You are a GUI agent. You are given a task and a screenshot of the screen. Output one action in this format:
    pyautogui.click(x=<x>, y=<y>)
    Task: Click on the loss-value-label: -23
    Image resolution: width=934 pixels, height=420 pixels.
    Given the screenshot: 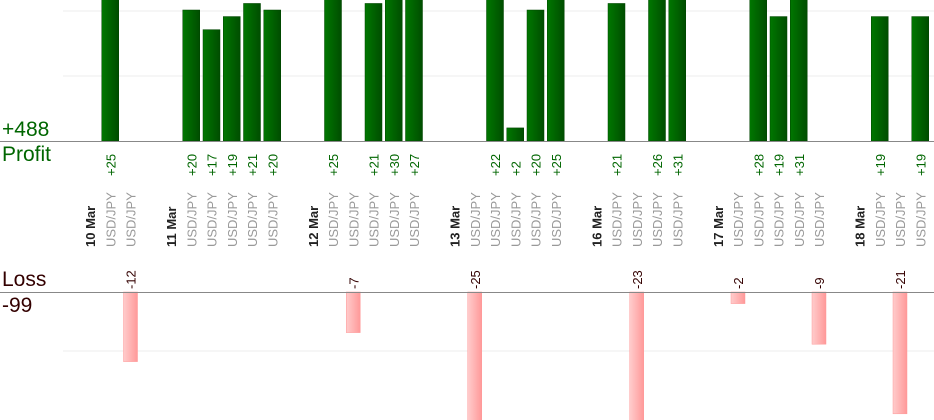 What is the action you would take?
    pyautogui.click(x=637, y=279)
    